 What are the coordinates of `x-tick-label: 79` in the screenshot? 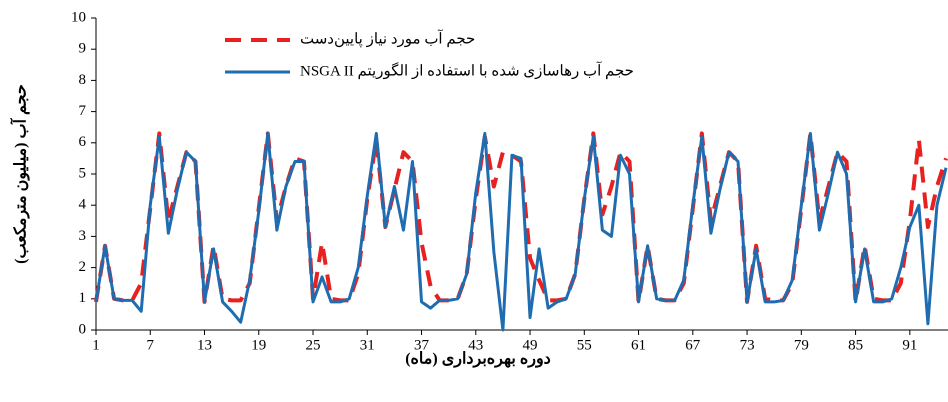 It's located at (801, 345).